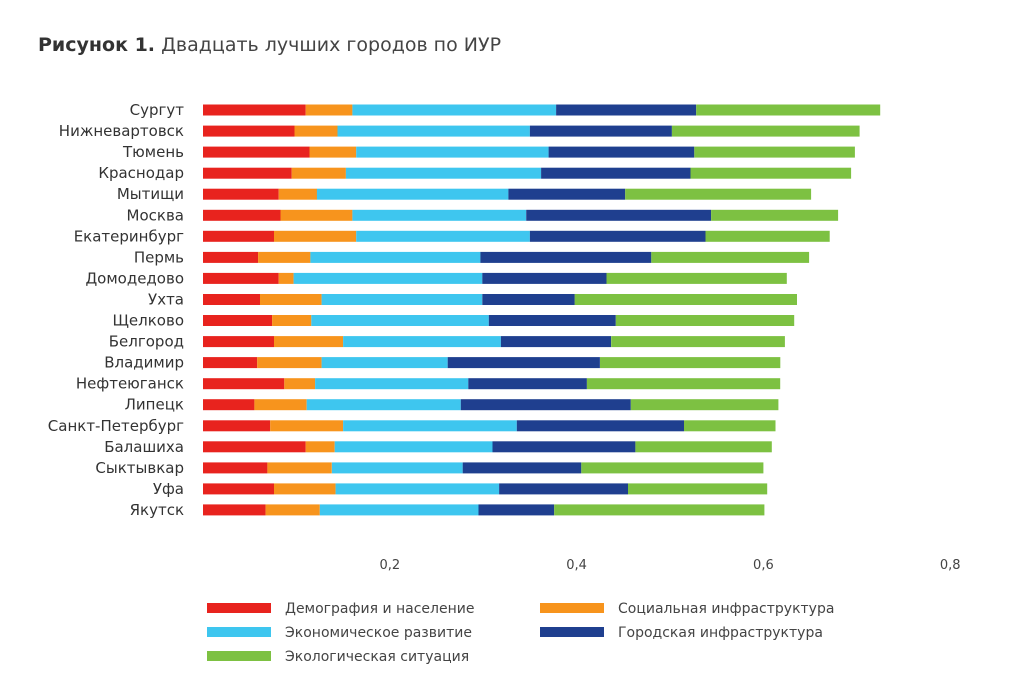  Describe the element at coordinates (97, 45) in the screenshot. I see `figure-label: Рисунок 1.` at that location.